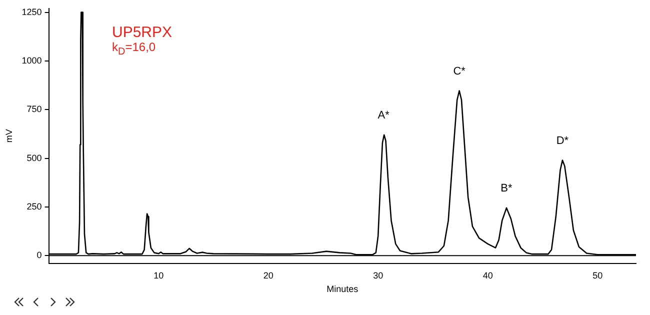 This screenshot has height=315, width=650. Describe the element at coordinates (34, 157) in the screenshot. I see `y-tick-label: 500` at that location.